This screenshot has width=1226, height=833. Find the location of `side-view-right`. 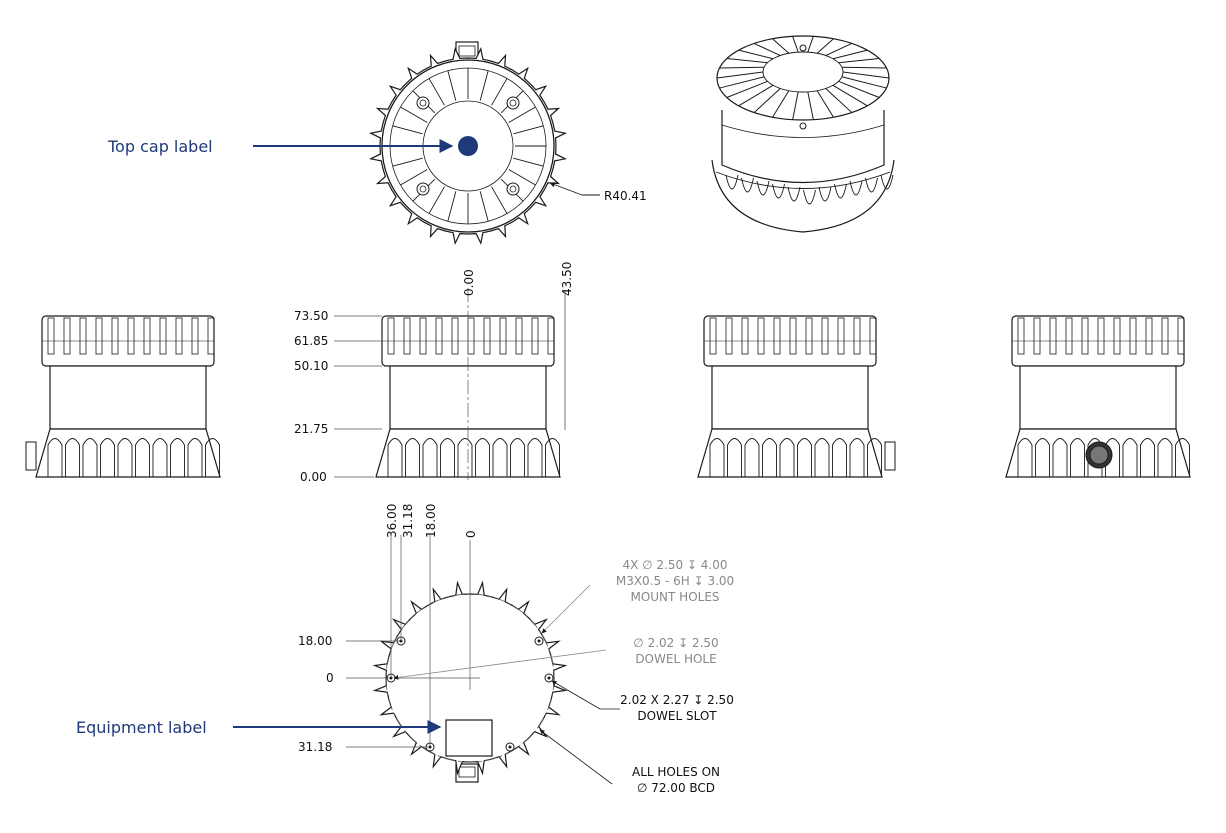

side-view-right is located at coordinates (790, 396).